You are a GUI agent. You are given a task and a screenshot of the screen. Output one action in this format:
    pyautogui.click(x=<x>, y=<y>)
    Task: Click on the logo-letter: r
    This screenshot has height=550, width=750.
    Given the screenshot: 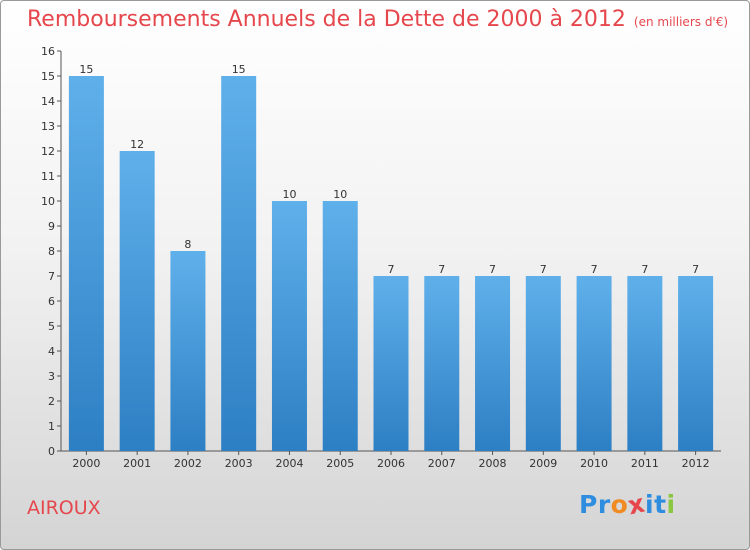 What is the action you would take?
    pyautogui.click(x=604, y=504)
    